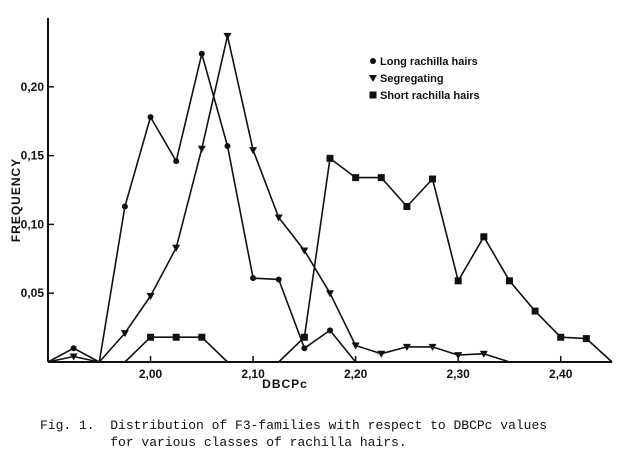 This screenshot has height=469, width=624. I want to click on y-axis-label: FREQUENCY, so click(16, 200).